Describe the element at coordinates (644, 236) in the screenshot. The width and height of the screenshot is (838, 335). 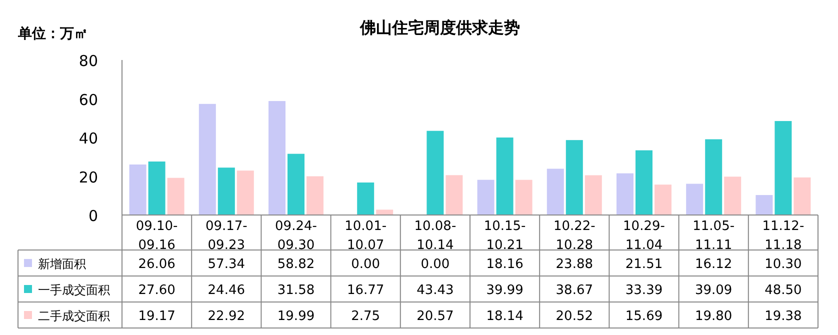
I see `x-tick-label: 10.29-11.04` at that location.